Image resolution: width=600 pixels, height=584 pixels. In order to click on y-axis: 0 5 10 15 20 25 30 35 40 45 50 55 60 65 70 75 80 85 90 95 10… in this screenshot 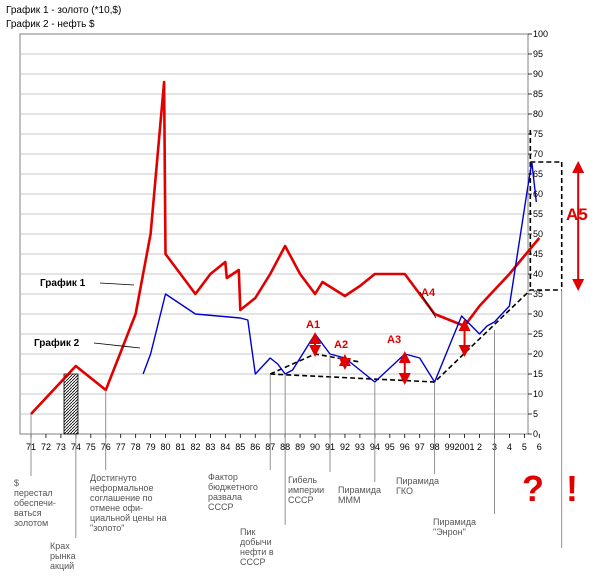, I will do `click(538, 234)`.